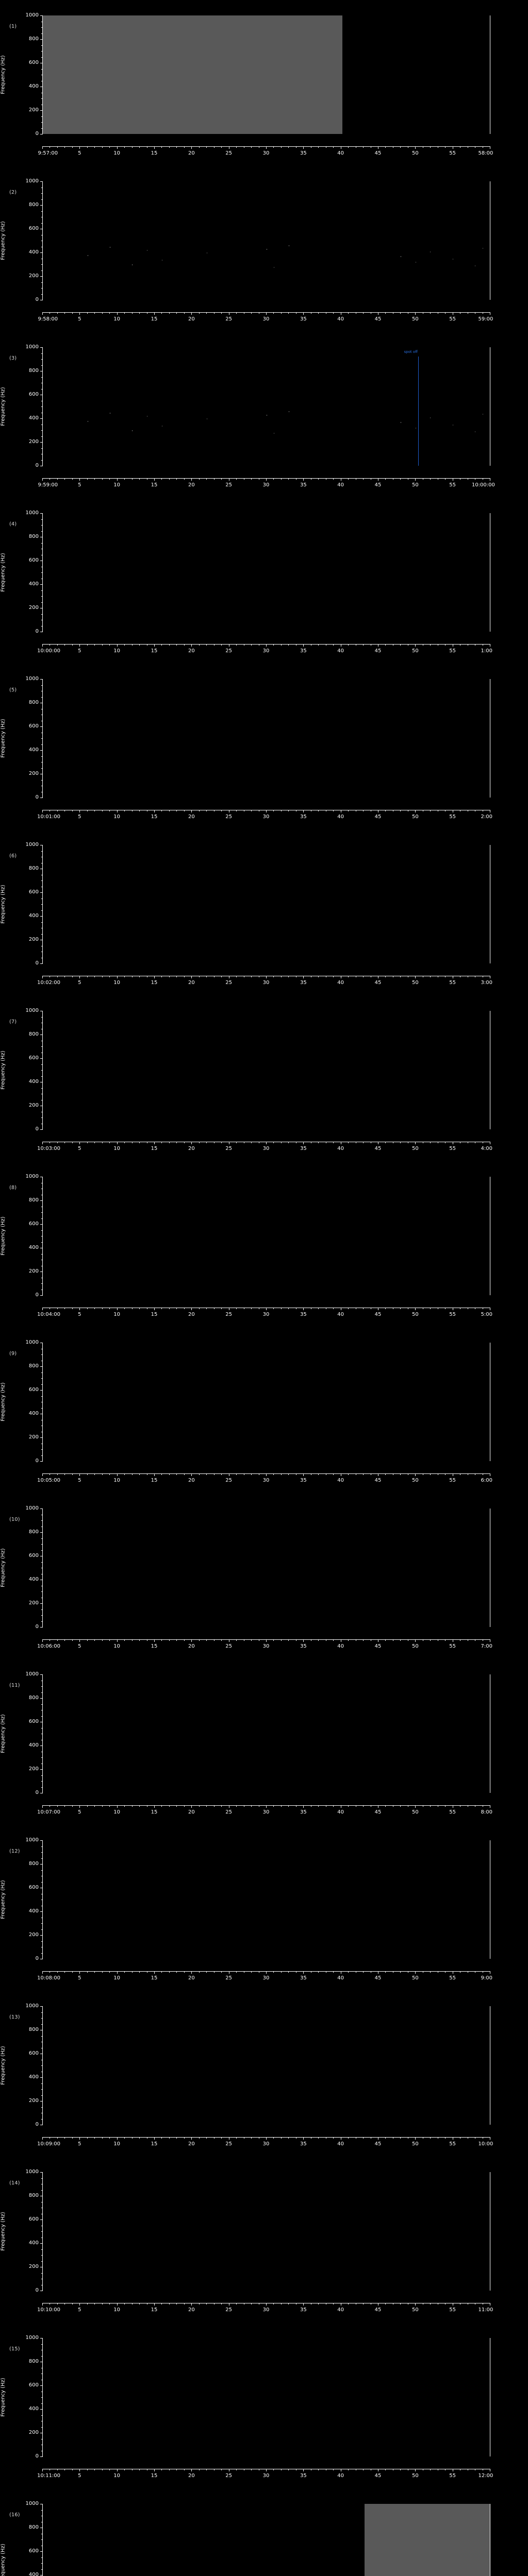  Describe the element at coordinates (13, 1022) in the screenshot. I see `panel-index-label: (7)` at that location.